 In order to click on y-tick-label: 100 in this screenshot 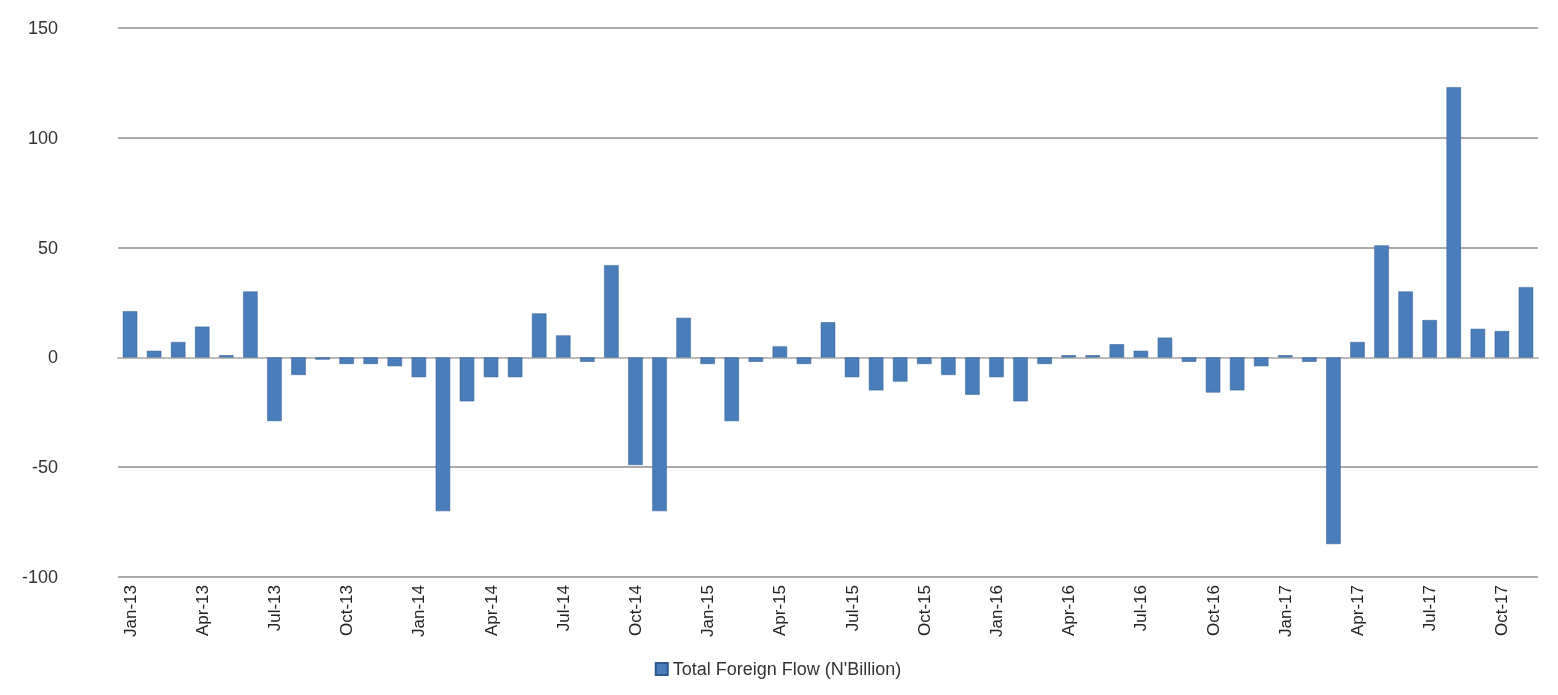, I will do `click(42, 137)`.